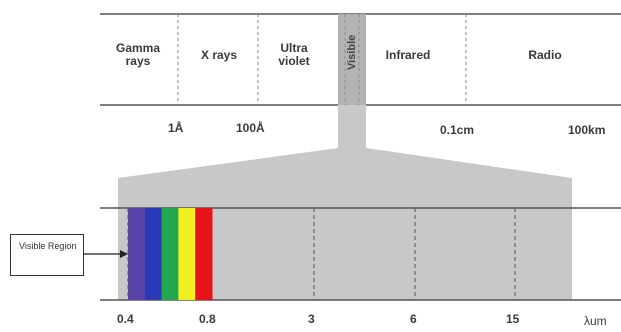 This screenshot has width=621, height=332. What do you see at coordinates (513, 319) in the screenshot?
I see `axis-tick-15: 15` at bounding box center [513, 319].